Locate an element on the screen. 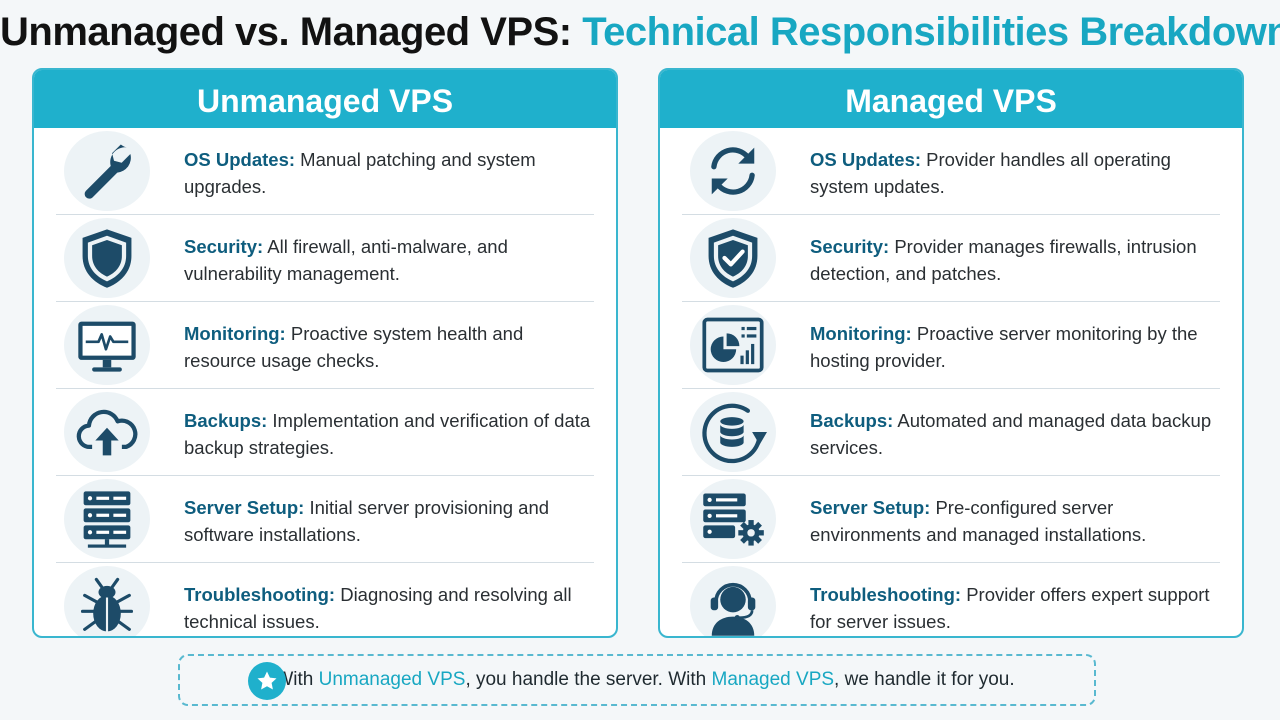 The image size is (1280, 720). cloud-upload-icon is located at coordinates (107, 432).